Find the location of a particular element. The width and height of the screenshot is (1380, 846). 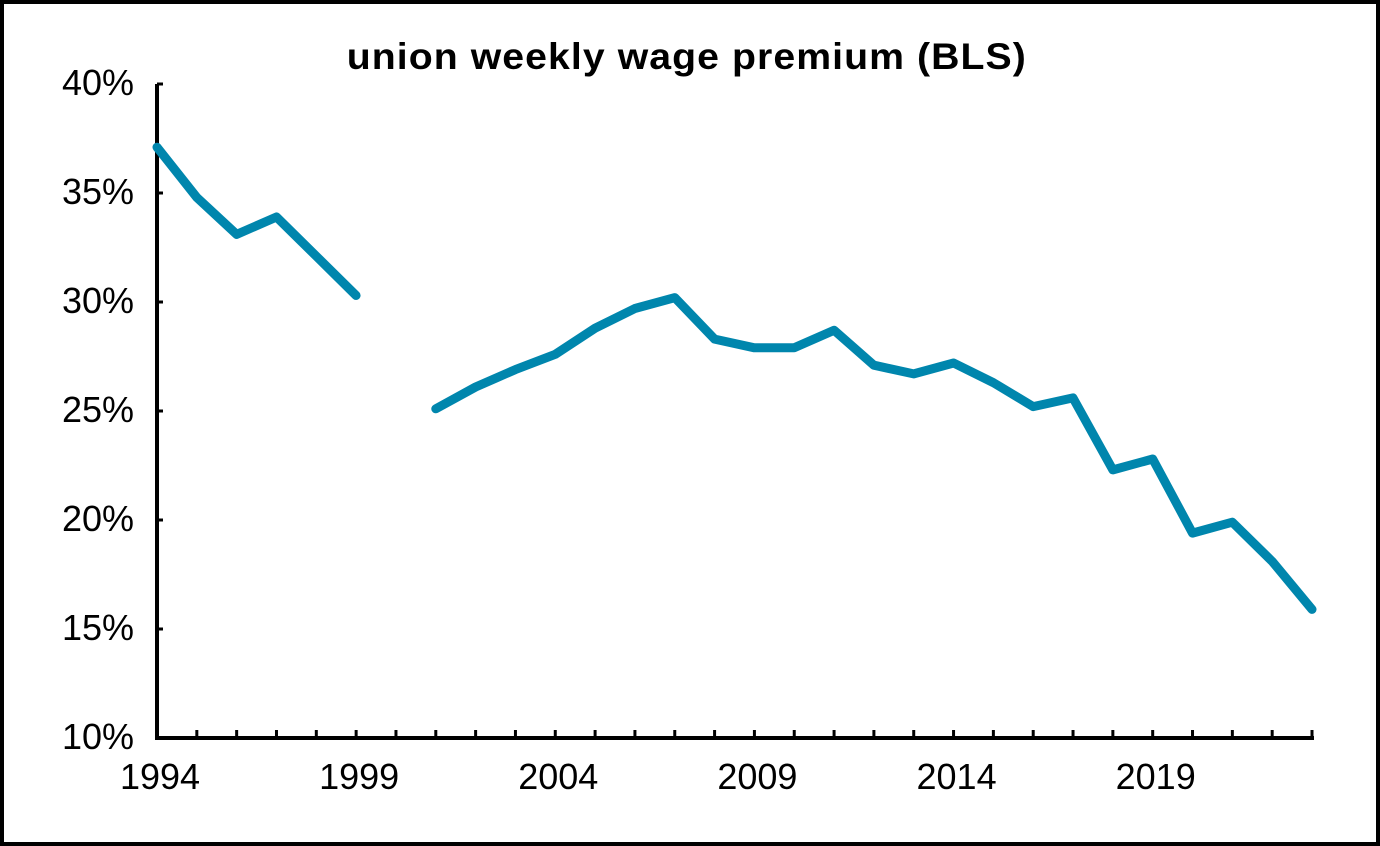

series-line is located at coordinates (256, 221).